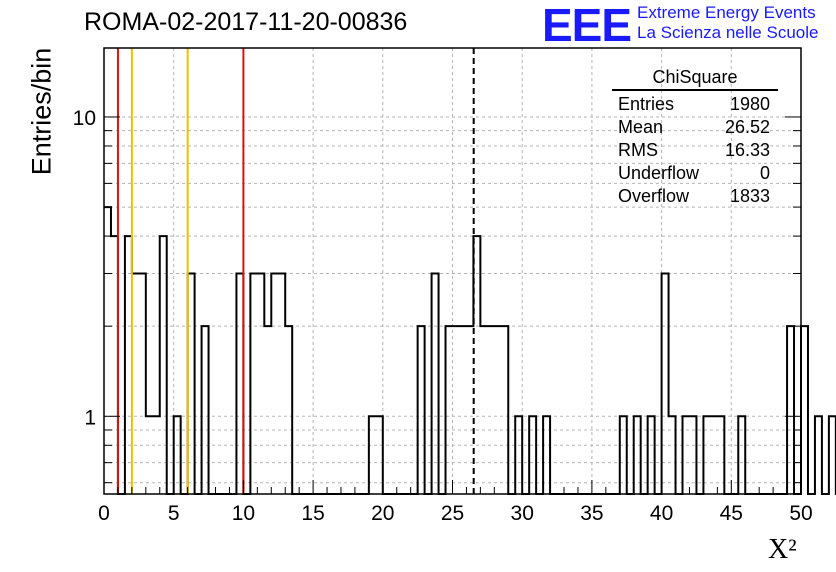 Image resolution: width=836 pixels, height=572 pixels. I want to click on stats-row: Entries 1980, so click(695, 104).